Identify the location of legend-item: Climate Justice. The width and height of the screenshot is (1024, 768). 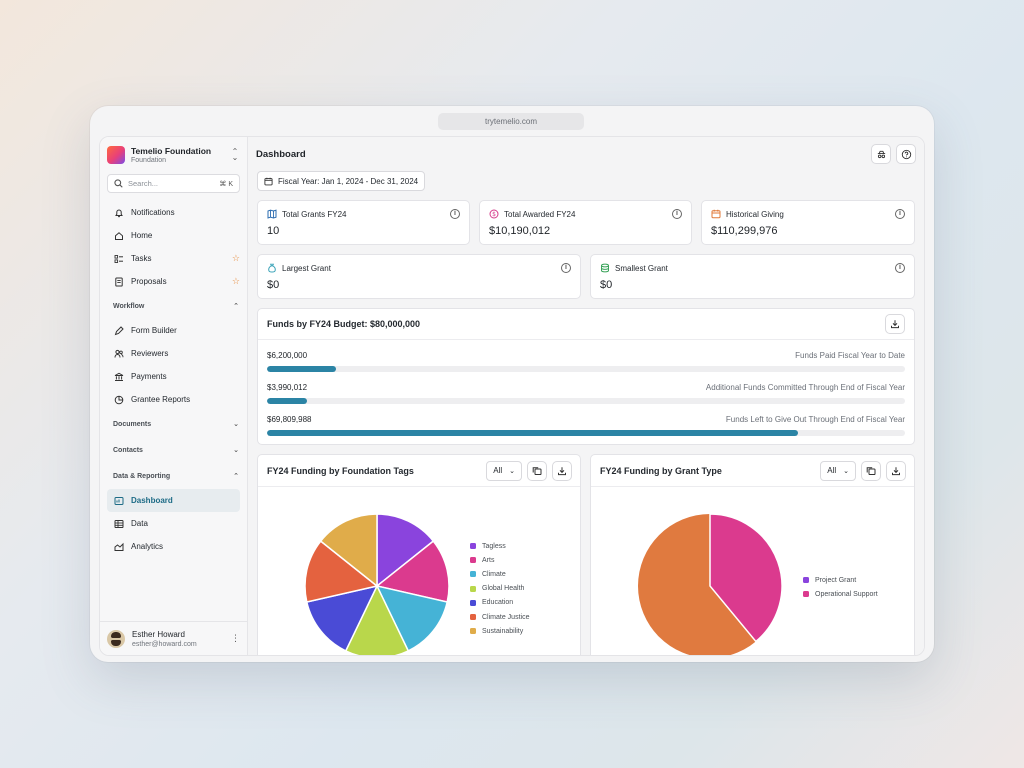
(499, 617).